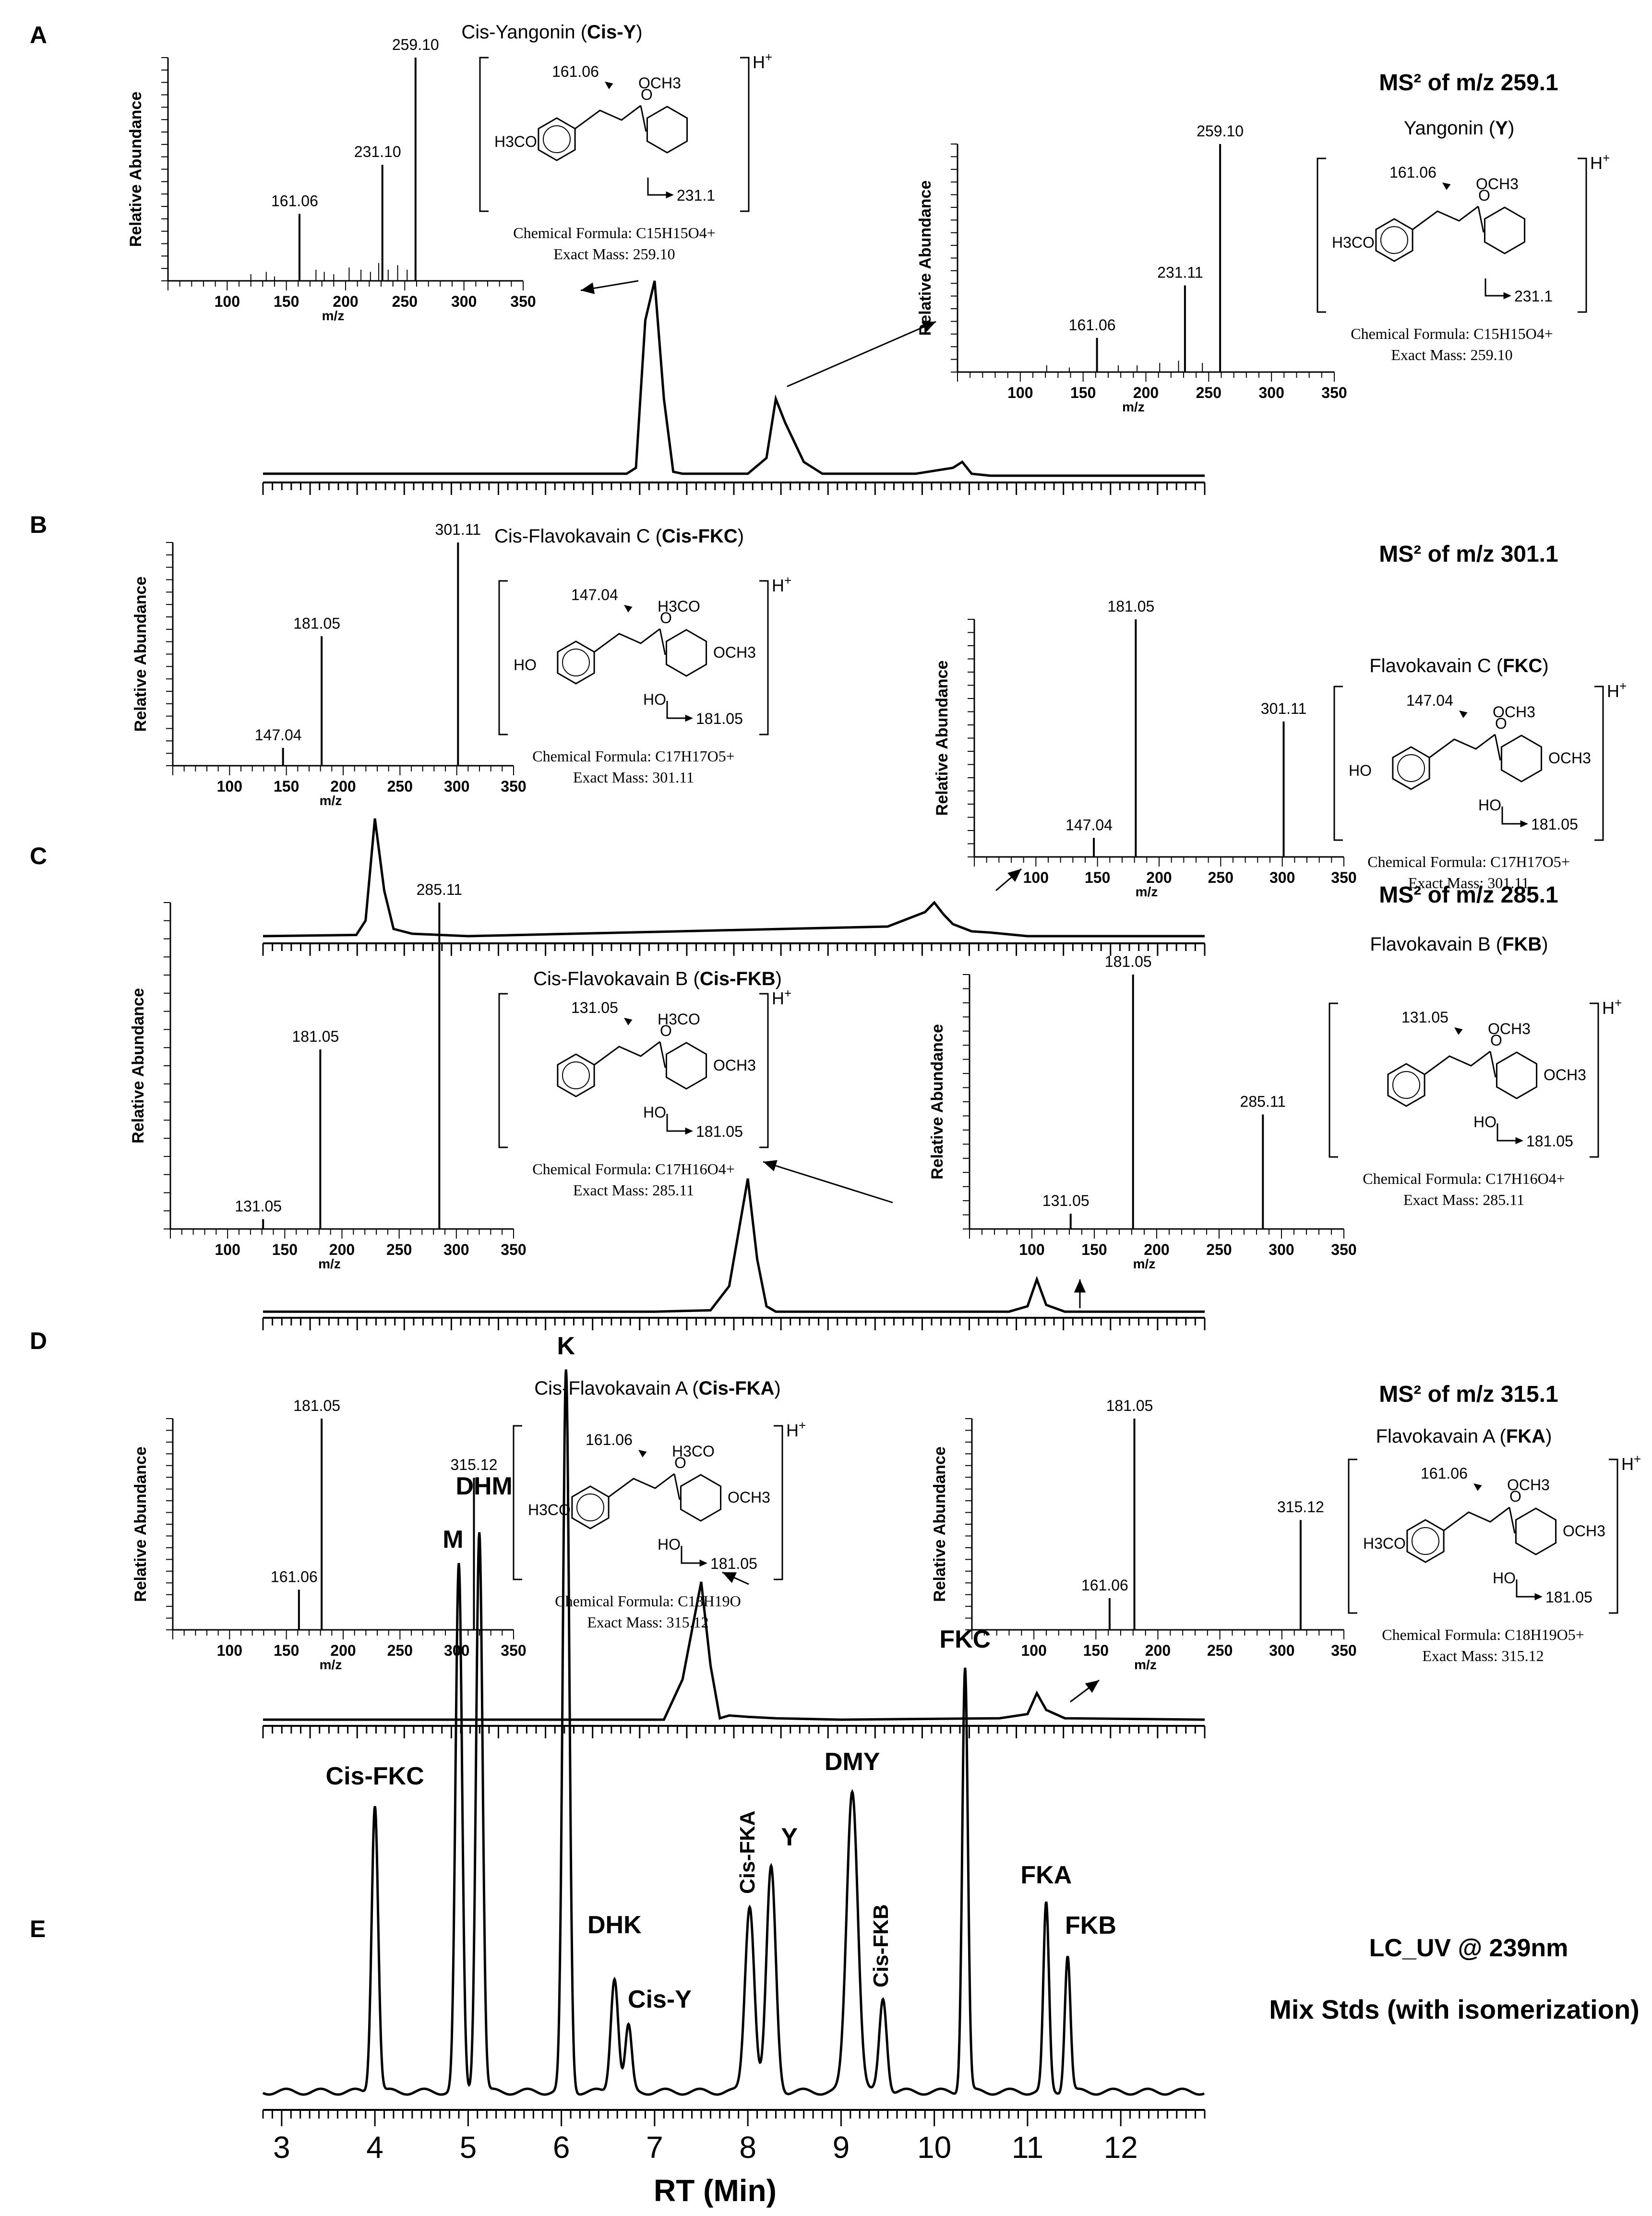 The width and height of the screenshot is (1652, 2216). What do you see at coordinates (1464, 1436) in the screenshot?
I see `compound-title: Flavokavain A (FKA)` at bounding box center [1464, 1436].